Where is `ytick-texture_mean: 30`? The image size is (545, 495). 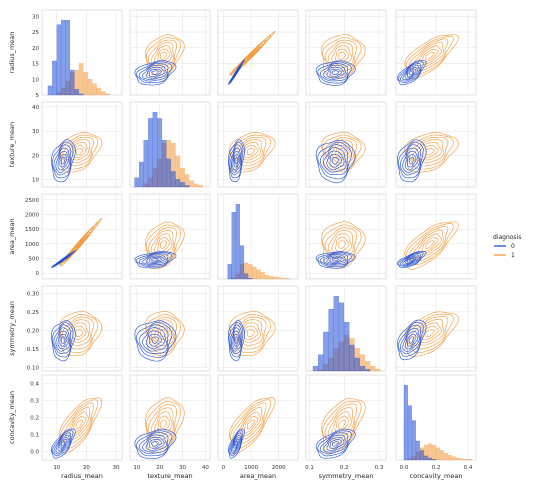 ytick-texture_mean: 30 is located at coordinates (35, 132).